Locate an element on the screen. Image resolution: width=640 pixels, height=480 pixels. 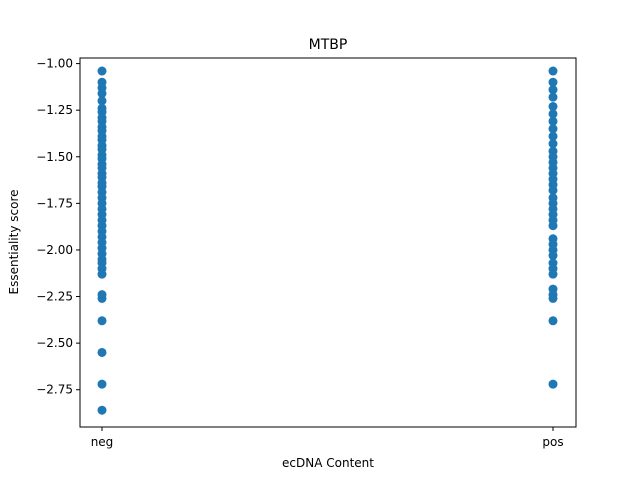
y-tick-label: −2.25 is located at coordinates (54, 297).